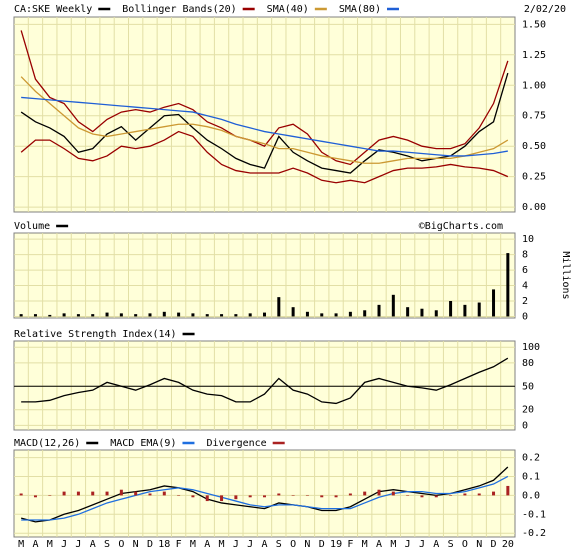 The width and height of the screenshot is (579, 553). Describe the element at coordinates (534, 85) in the screenshot. I see `y-tick-label: 1.00` at that location.